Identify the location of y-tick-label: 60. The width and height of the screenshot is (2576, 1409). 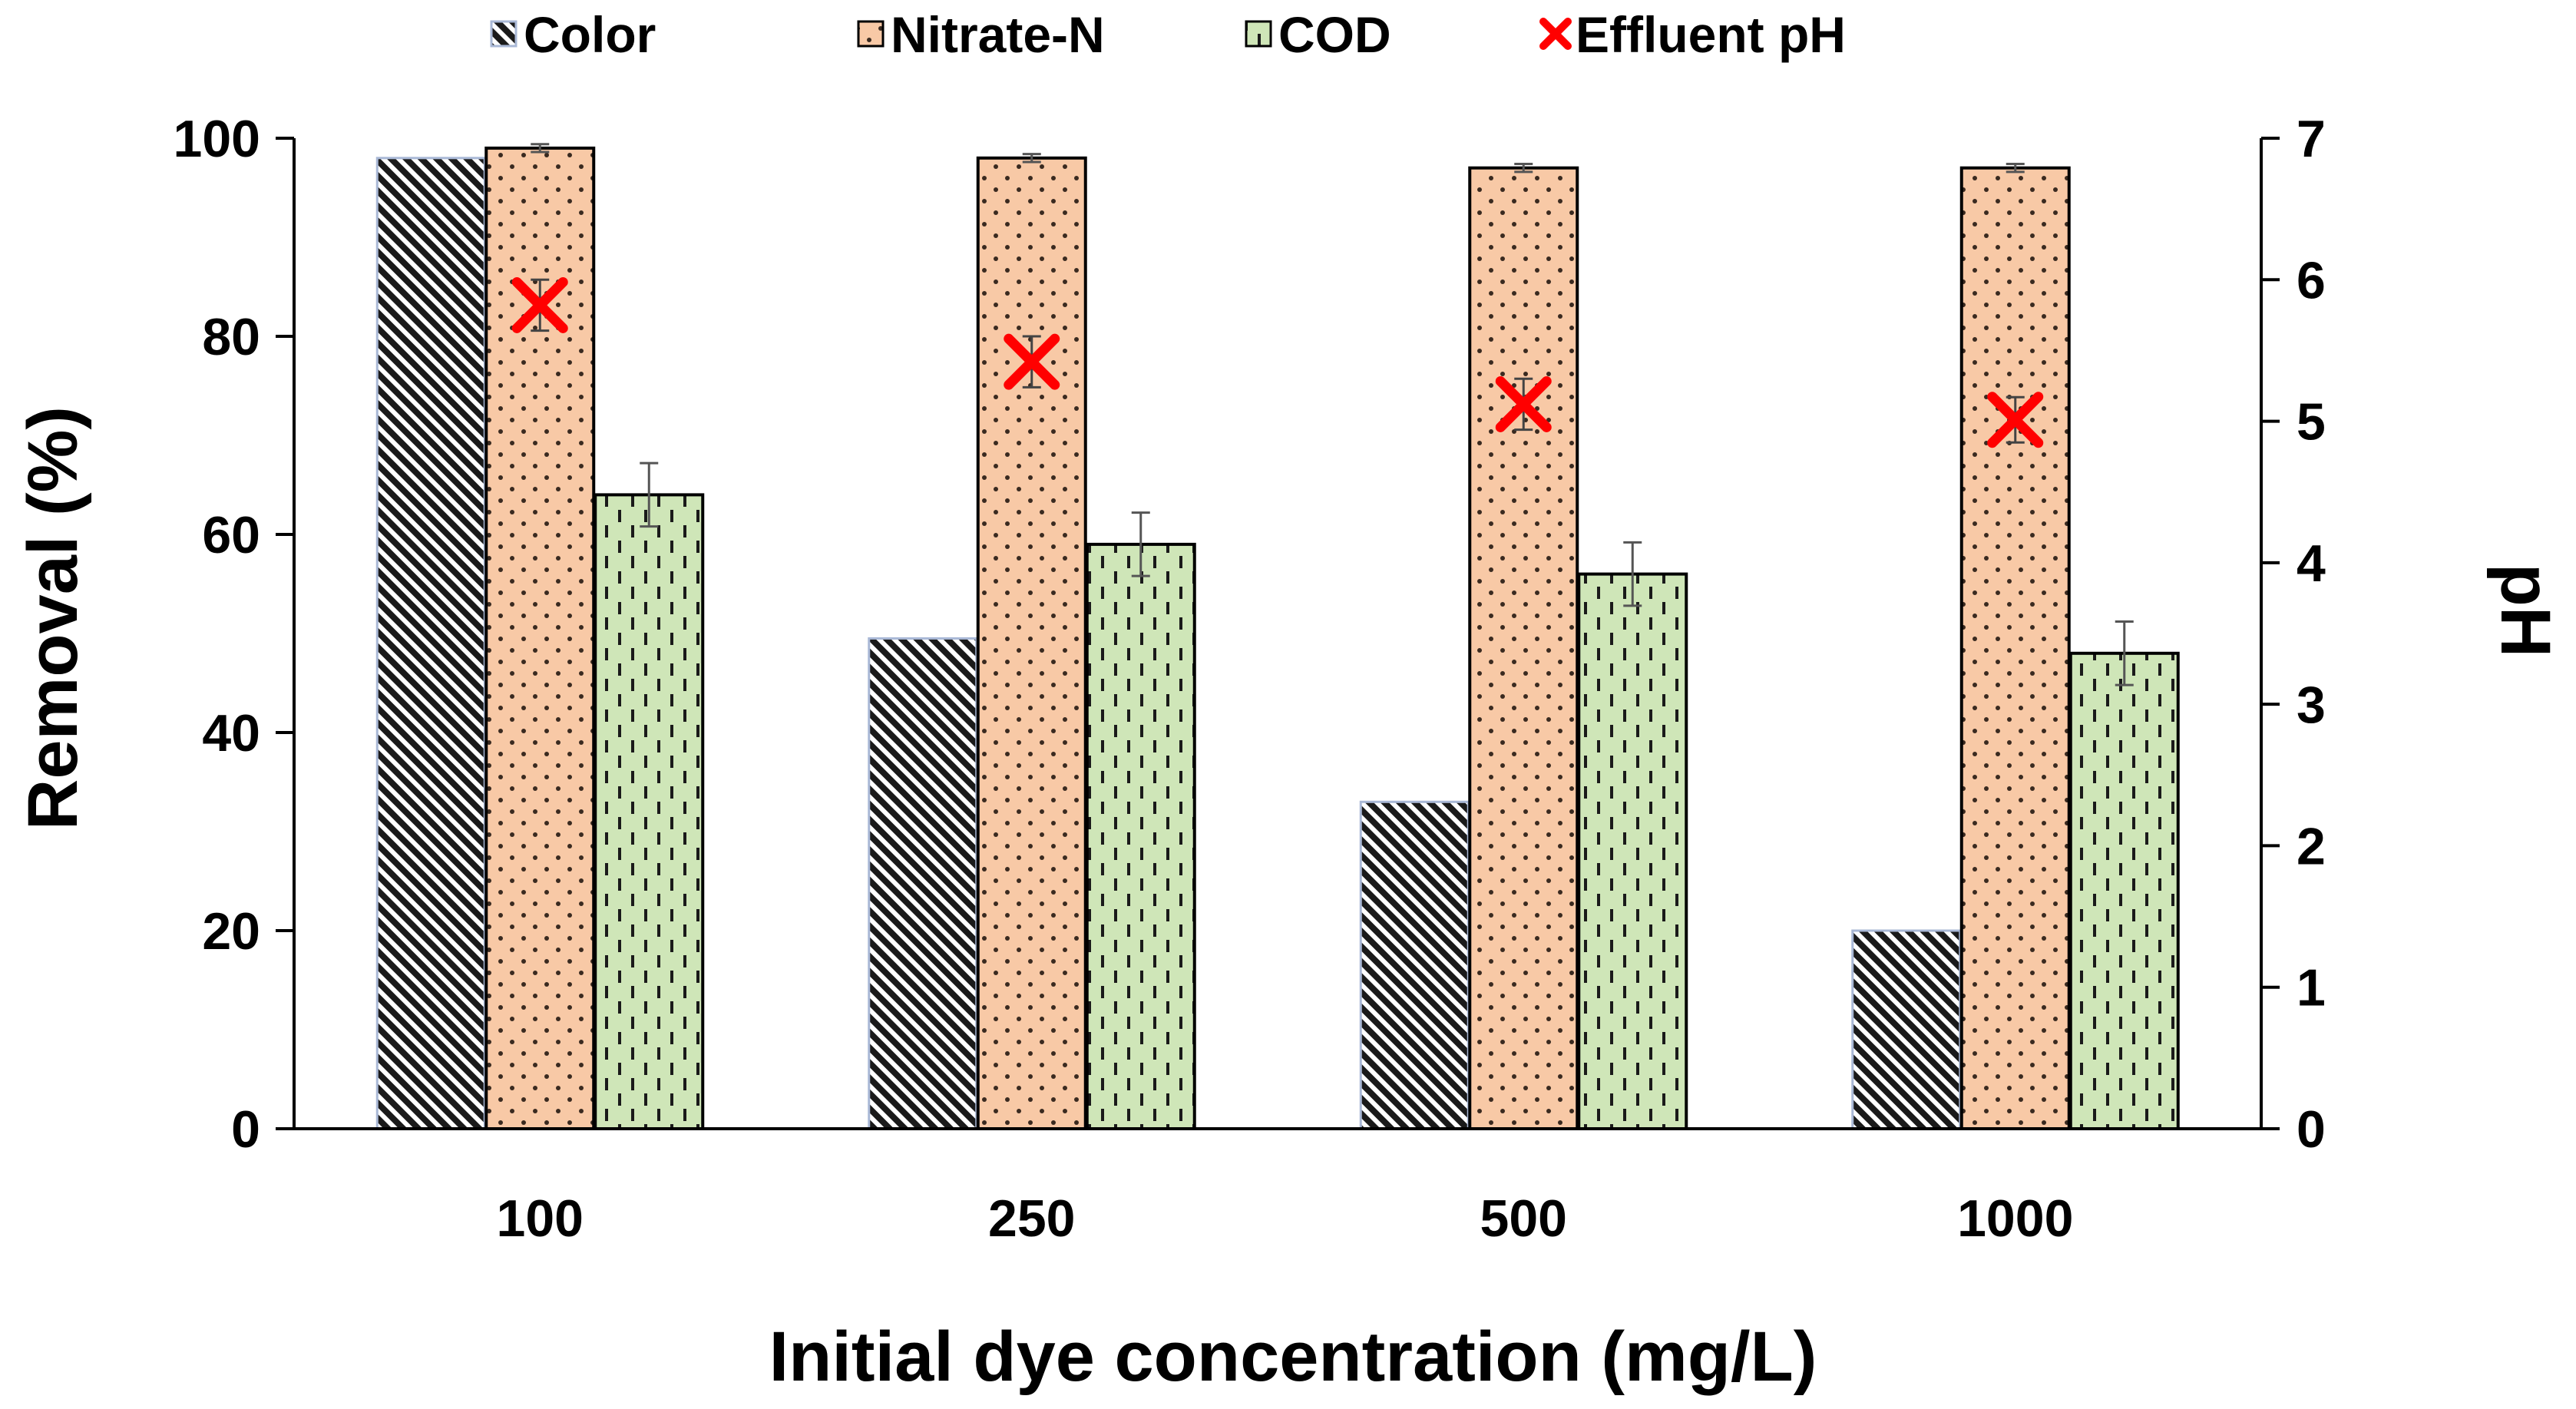
(231, 535).